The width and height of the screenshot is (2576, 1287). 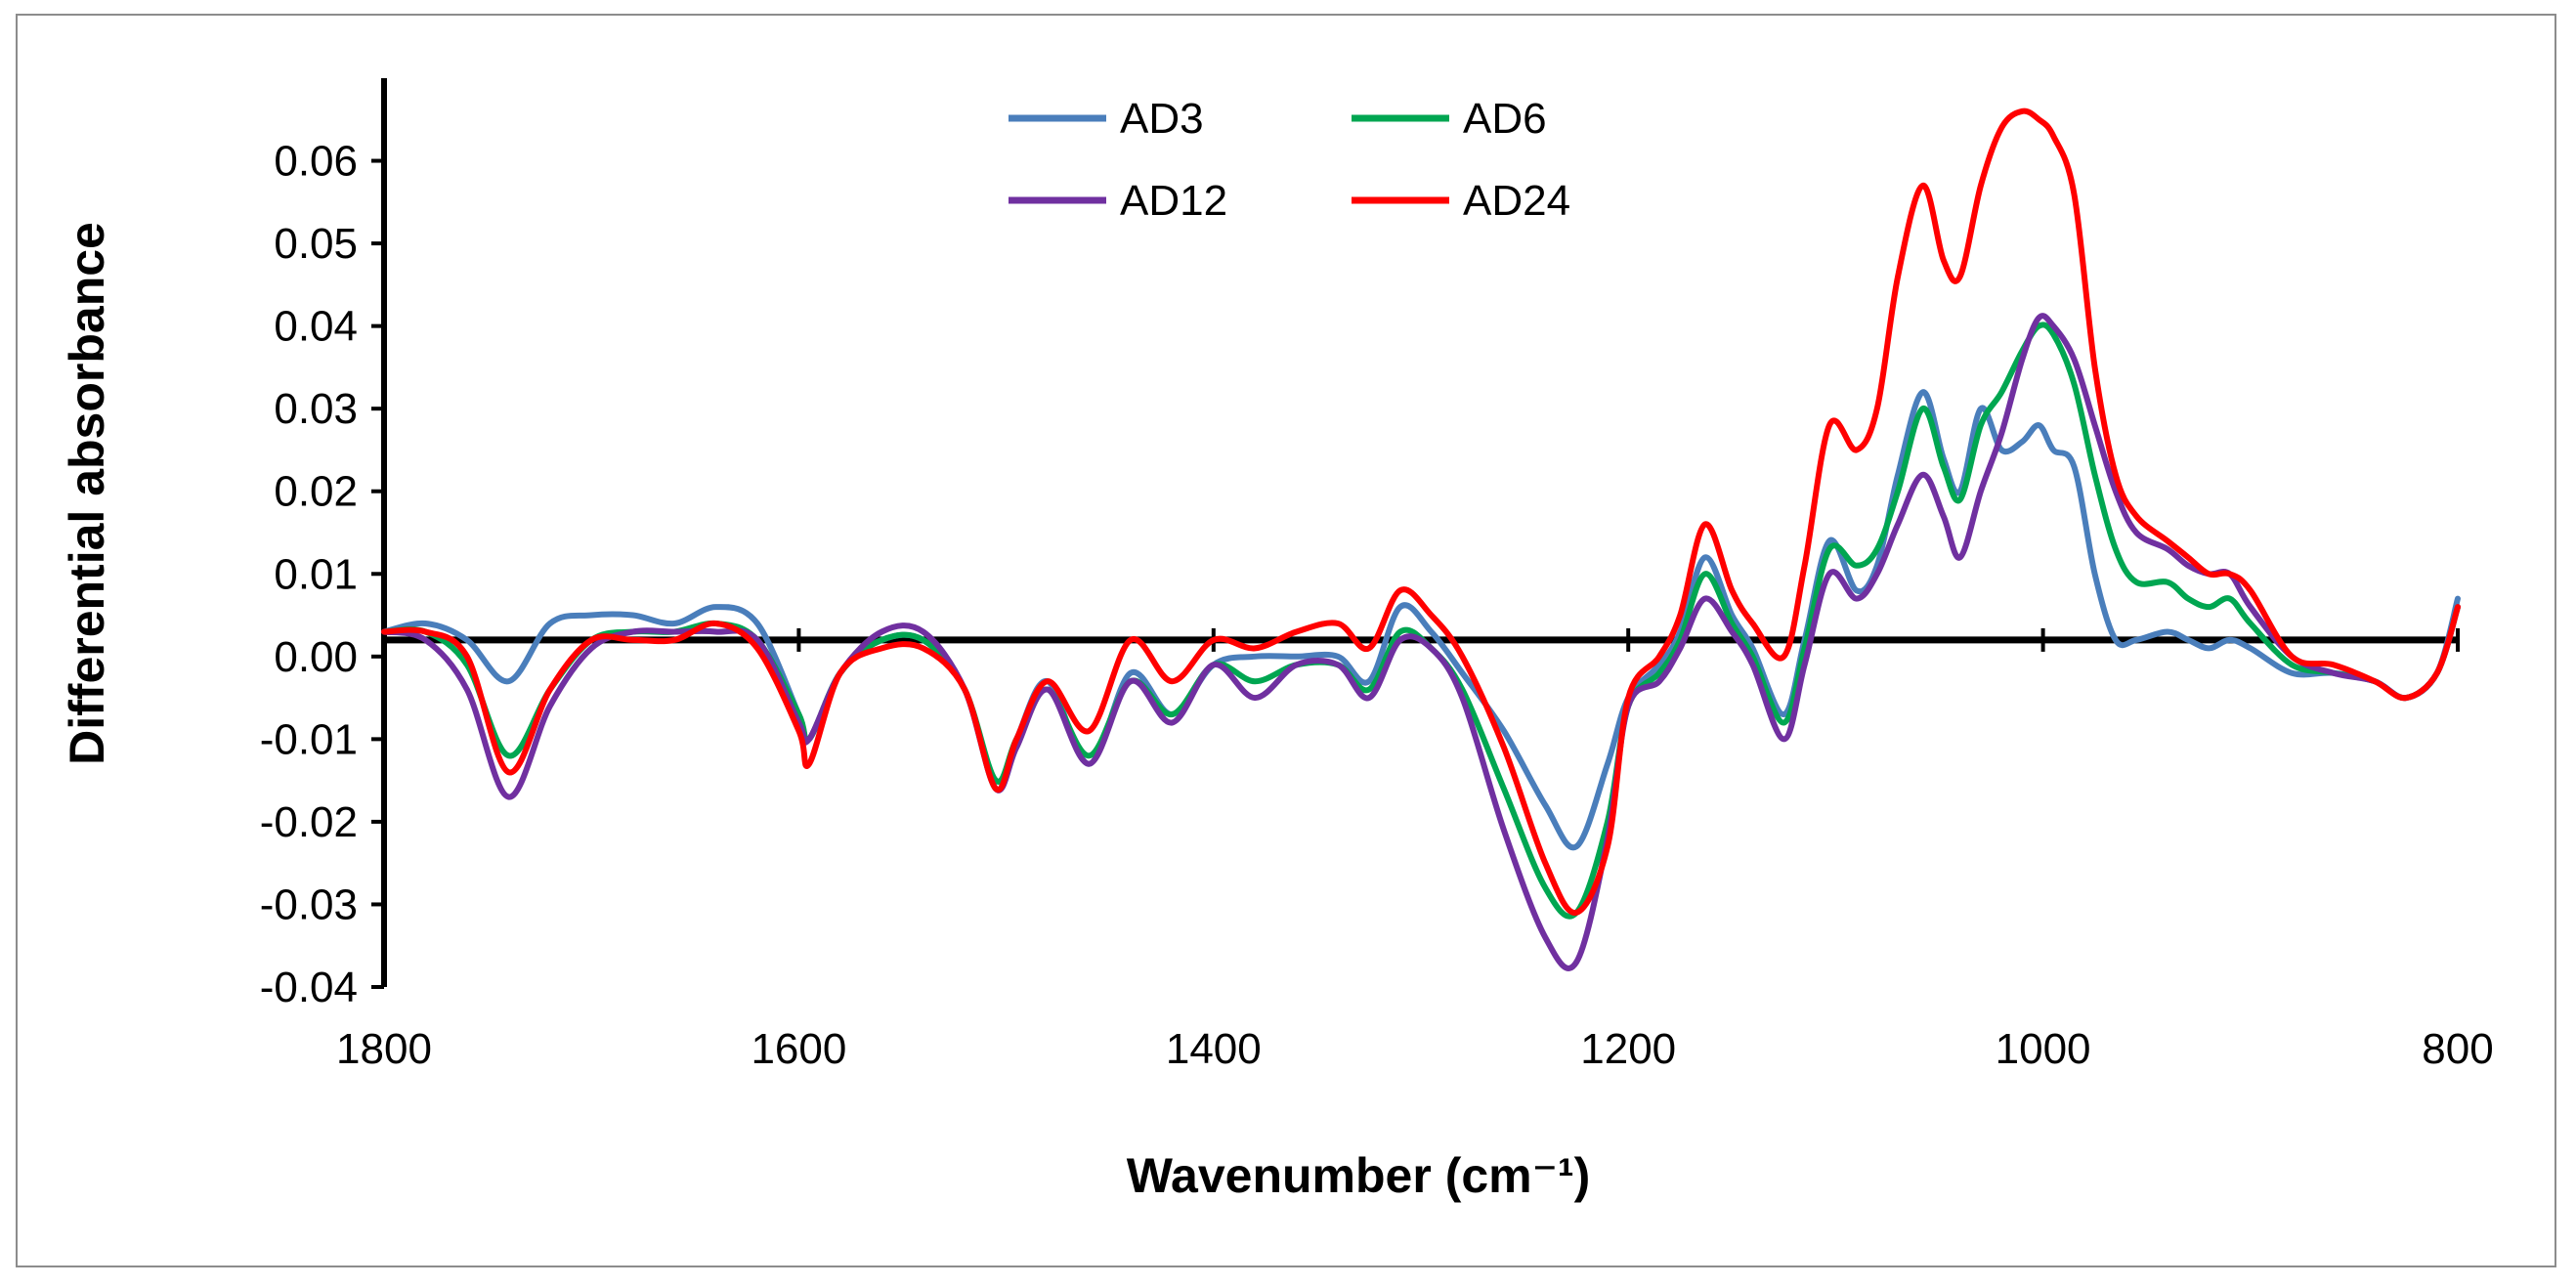 I want to click on x-tick-label: 1600, so click(x=798, y=1049).